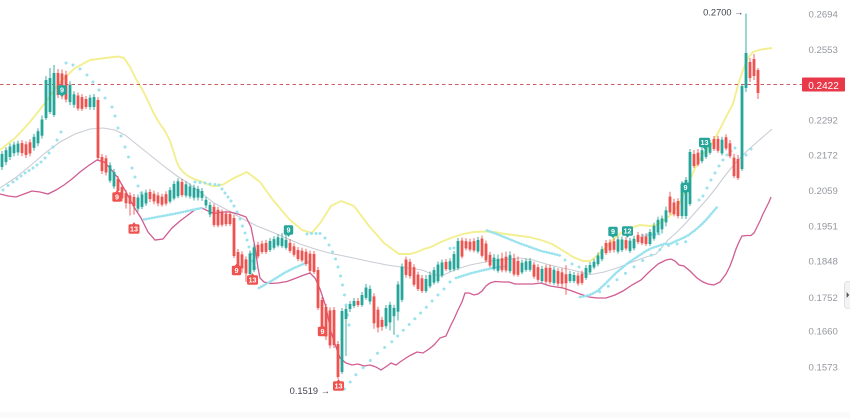  What do you see at coordinates (823, 121) in the screenshot?
I see `svg-text: 0.2292` at bounding box center [823, 121].